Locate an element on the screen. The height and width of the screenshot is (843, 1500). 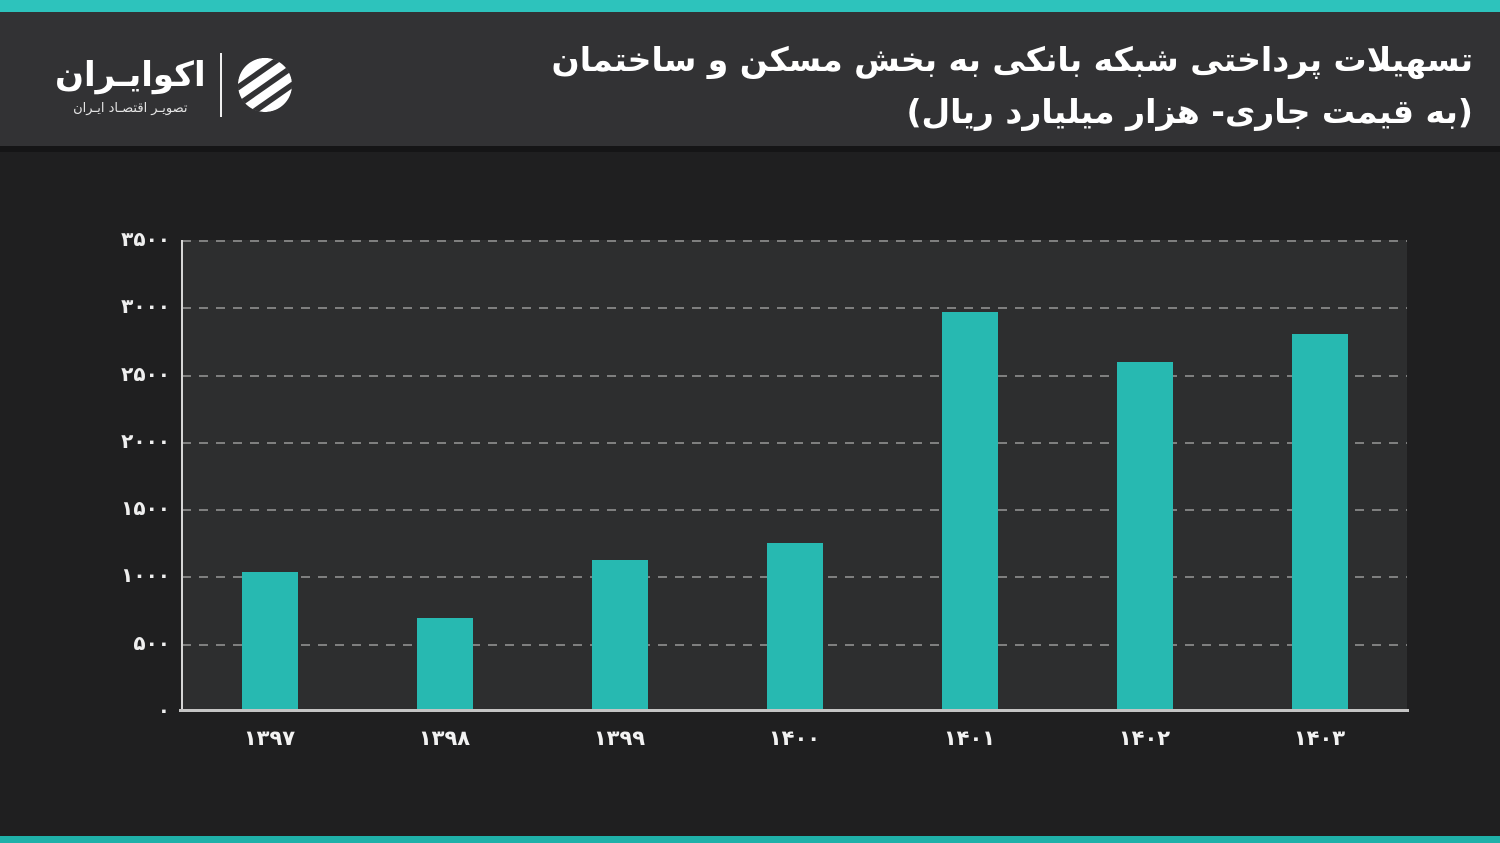
header-divider is located at coordinates (750, 149).